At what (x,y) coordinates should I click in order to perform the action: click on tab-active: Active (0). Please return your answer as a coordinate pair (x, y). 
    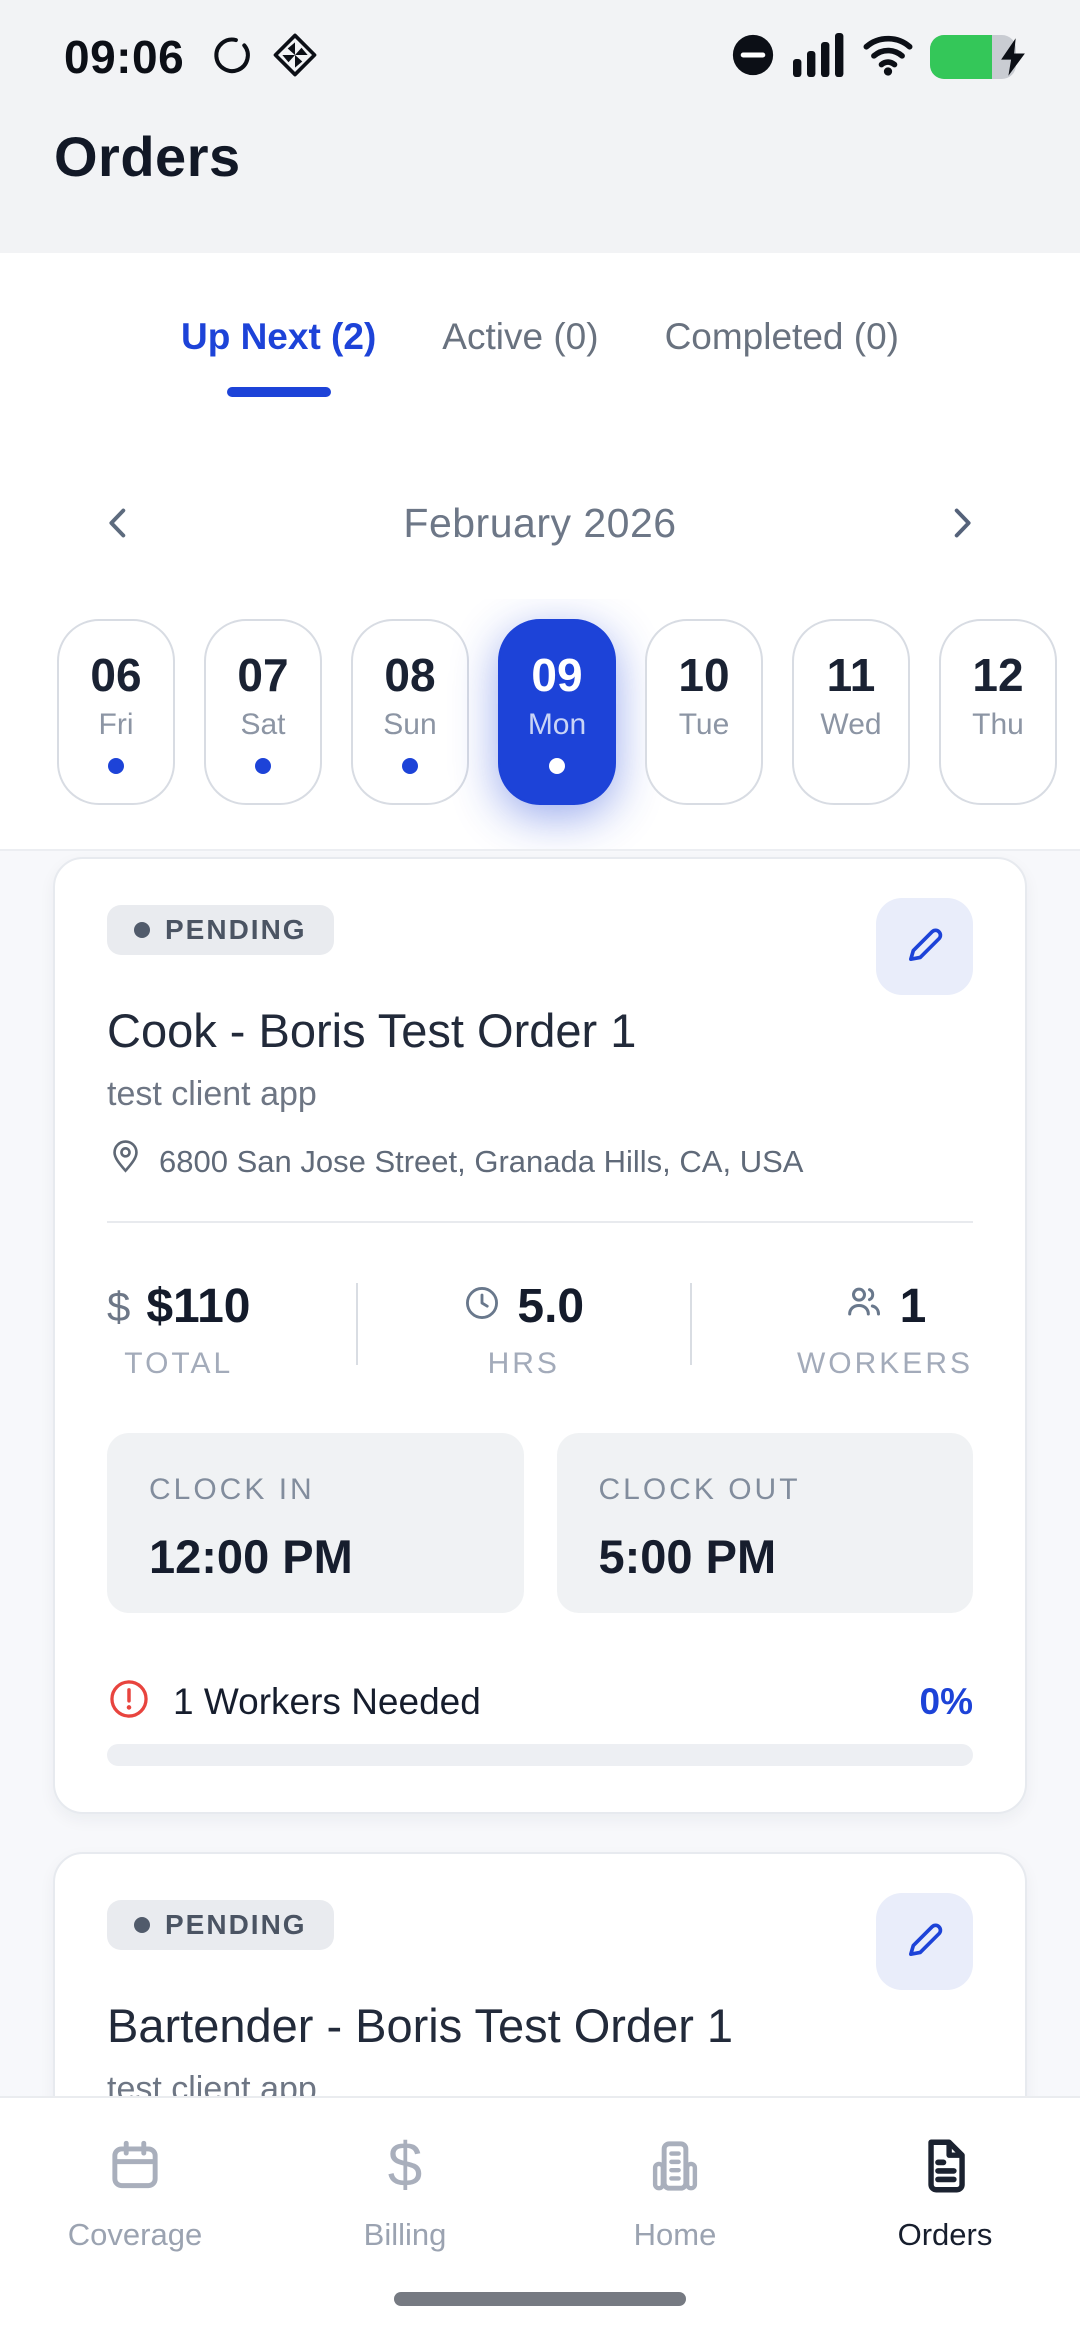
    Looking at the image, I should click on (520, 336).